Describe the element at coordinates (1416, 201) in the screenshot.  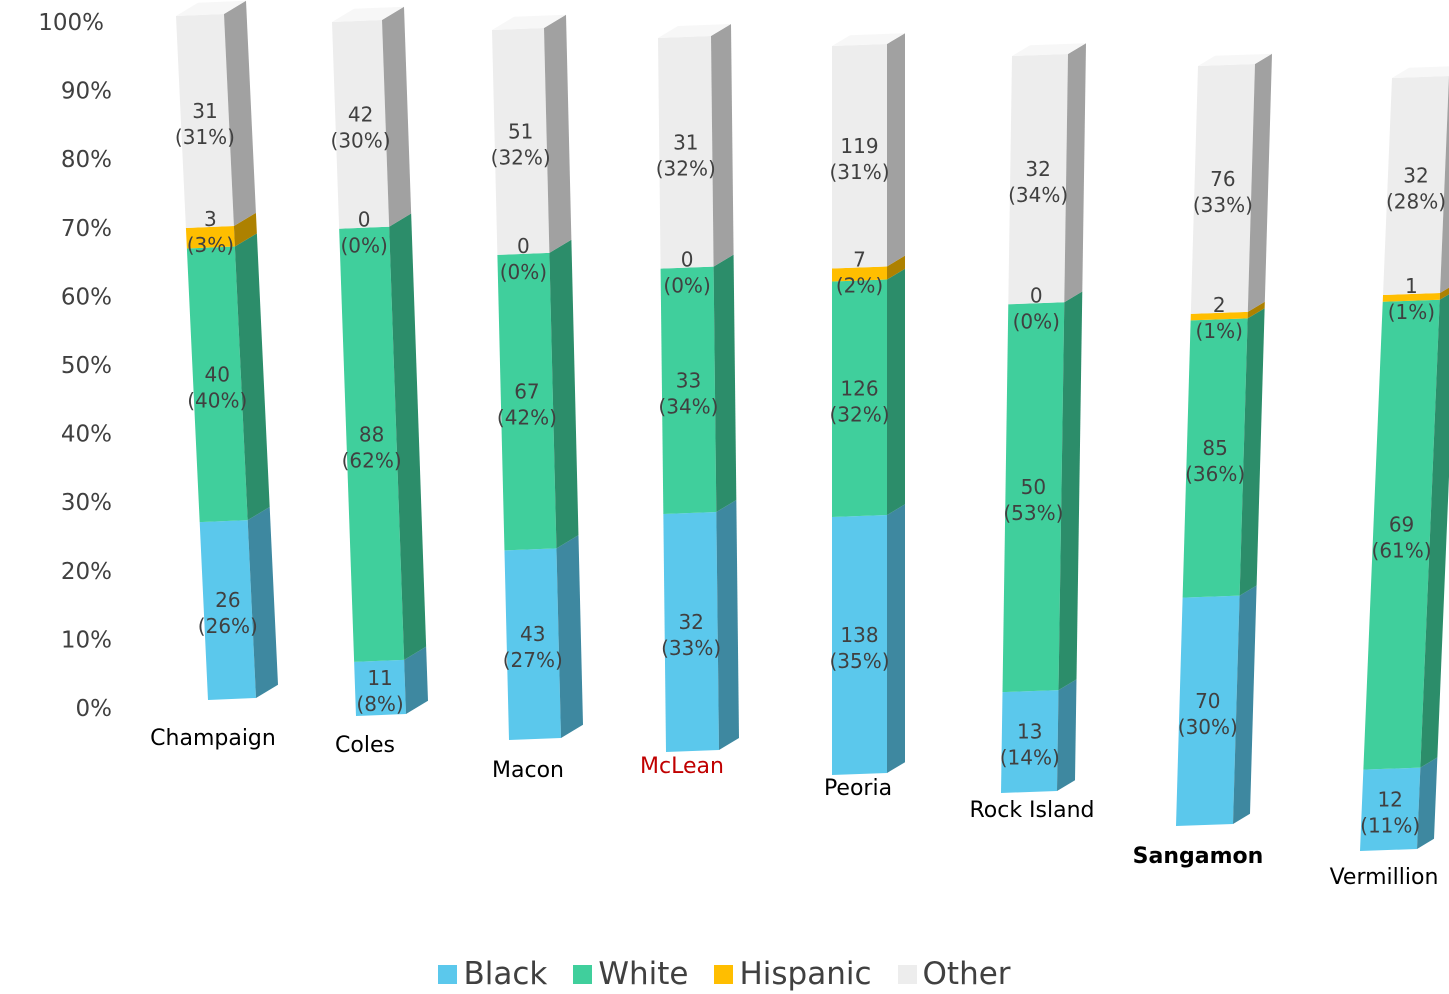
I see `data-label-percent: (28%)` at that location.